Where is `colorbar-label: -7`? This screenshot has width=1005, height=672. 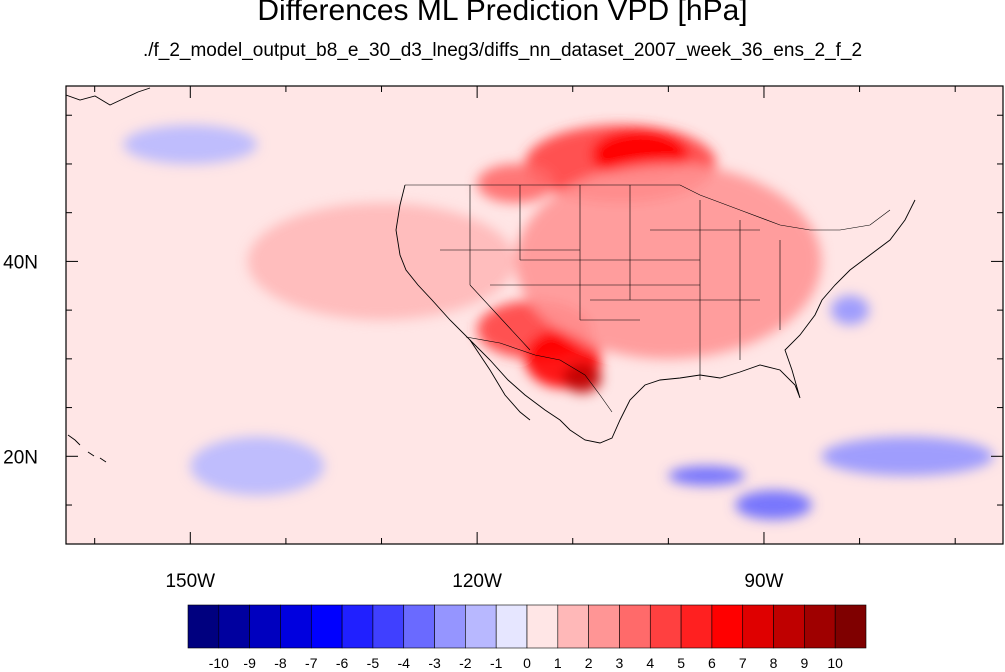
colorbar-label: -7 is located at coordinates (311, 663).